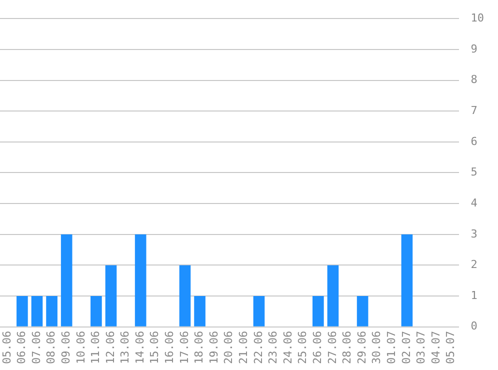 This screenshot has height=370, width=498. What do you see at coordinates (110, 347) in the screenshot?
I see `x-tick-label: 12.06` at bounding box center [110, 347].